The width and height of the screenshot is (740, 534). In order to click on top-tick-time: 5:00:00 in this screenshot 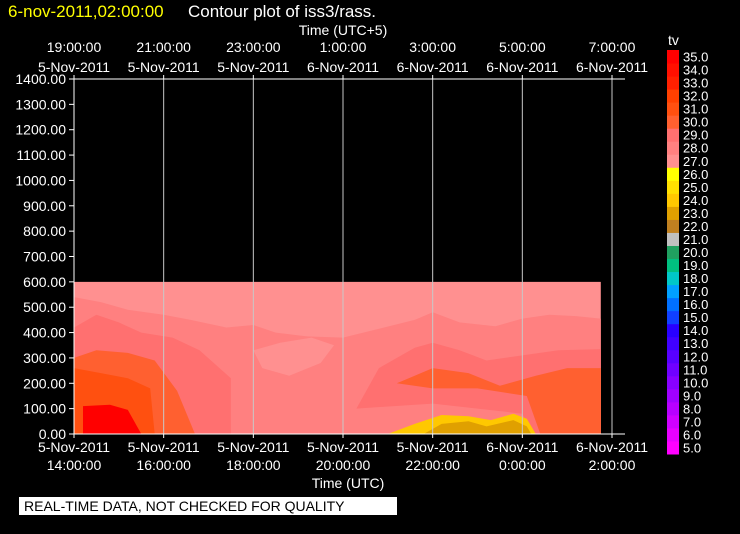, I will do `click(522, 47)`.